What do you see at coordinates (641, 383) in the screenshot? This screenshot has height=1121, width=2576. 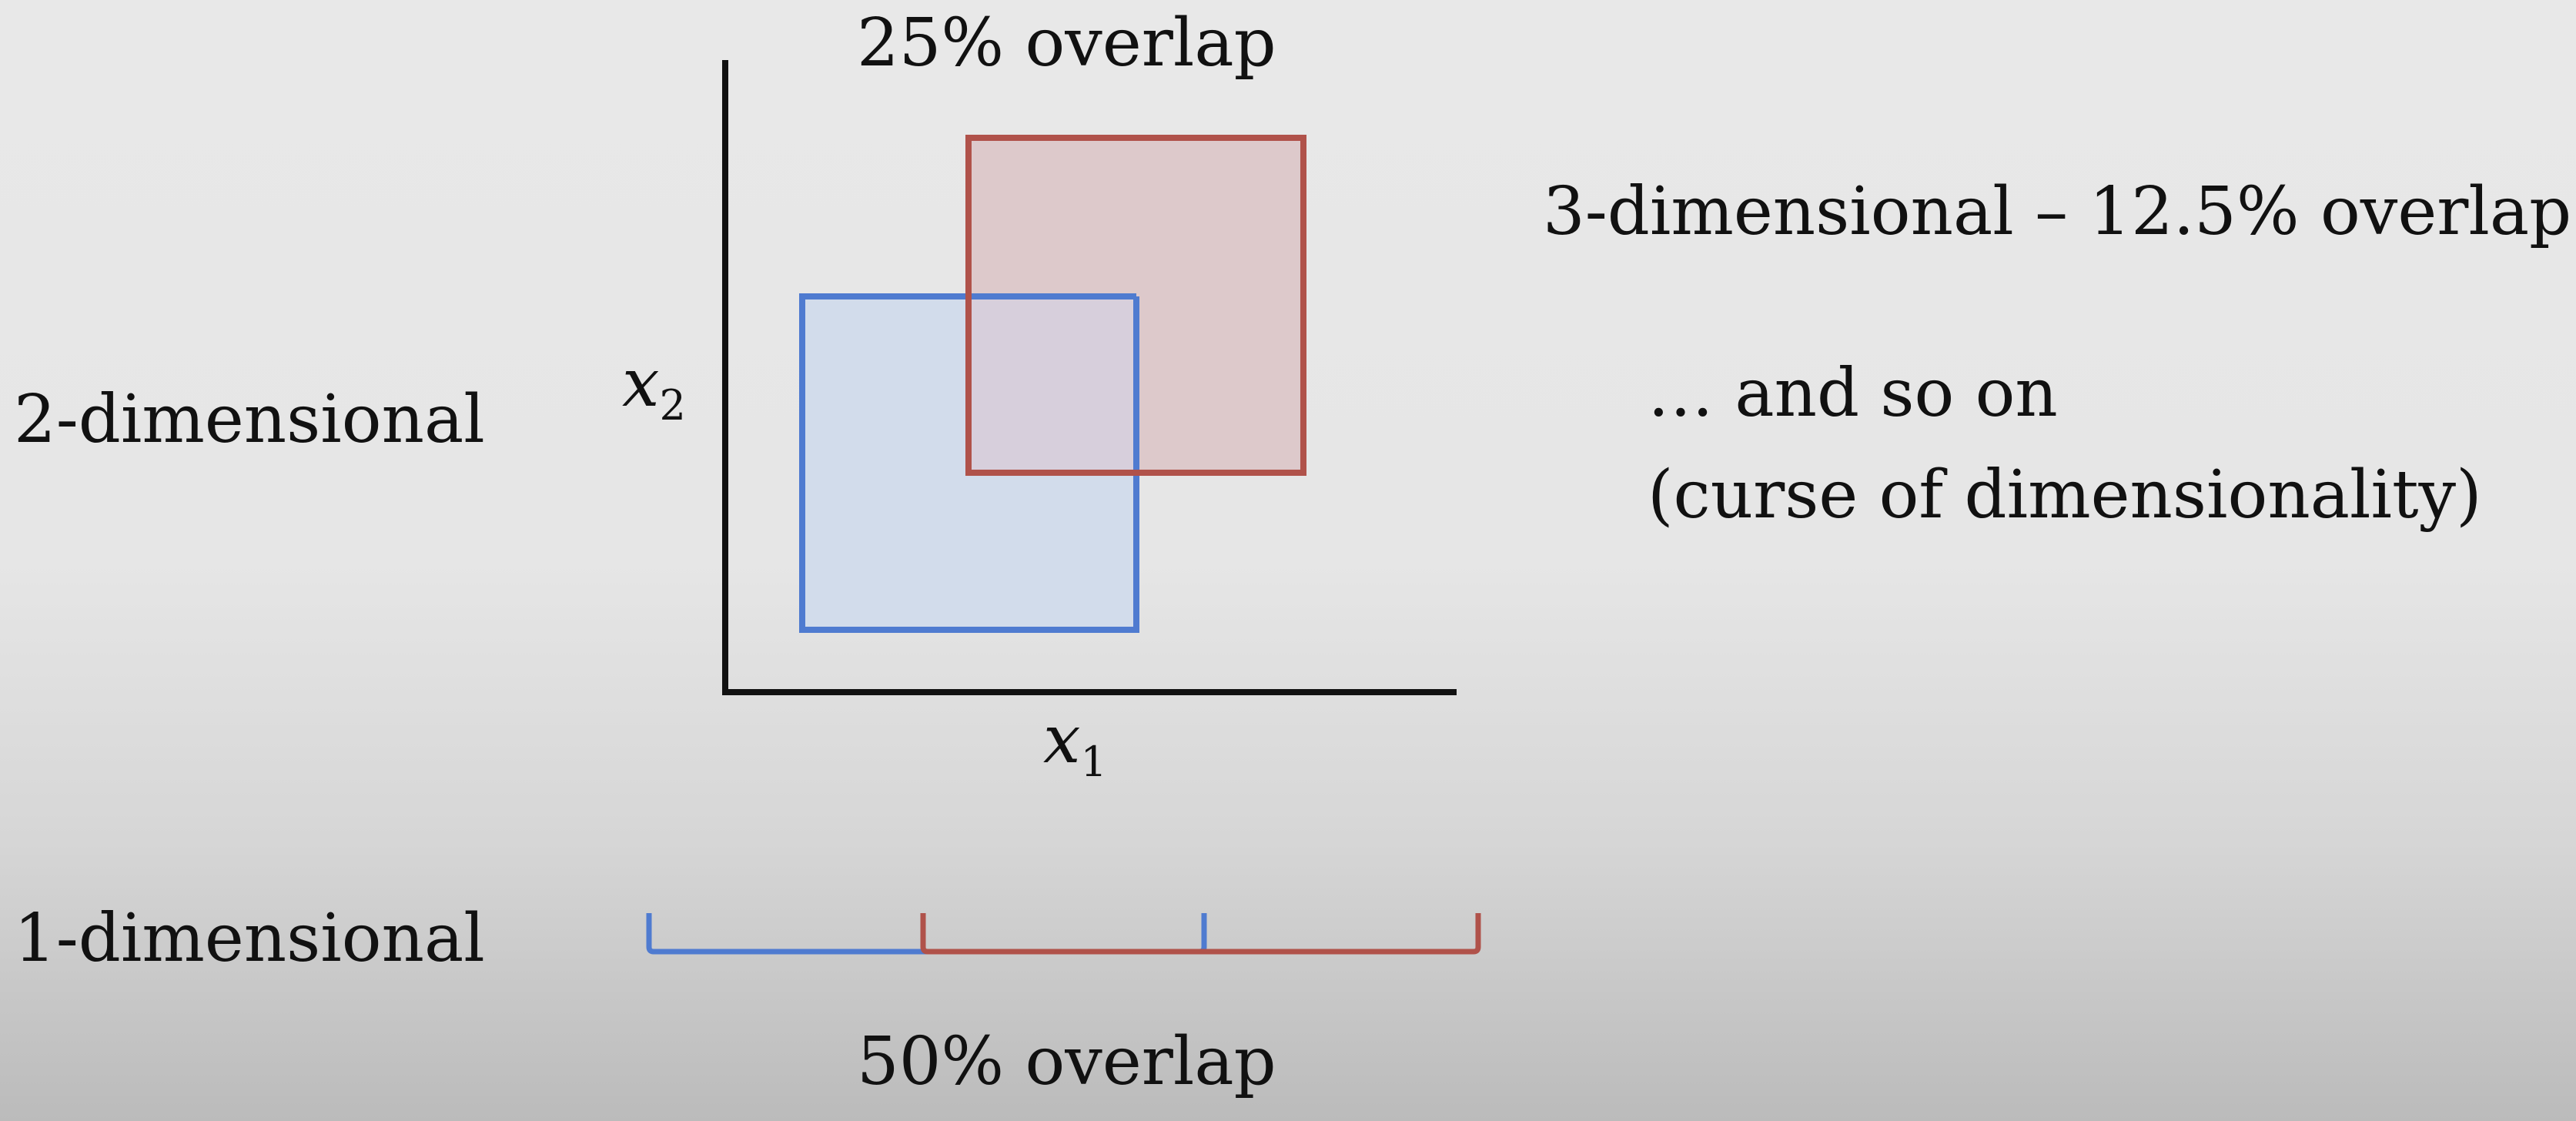 I see `y-axis-variable: x` at bounding box center [641, 383].